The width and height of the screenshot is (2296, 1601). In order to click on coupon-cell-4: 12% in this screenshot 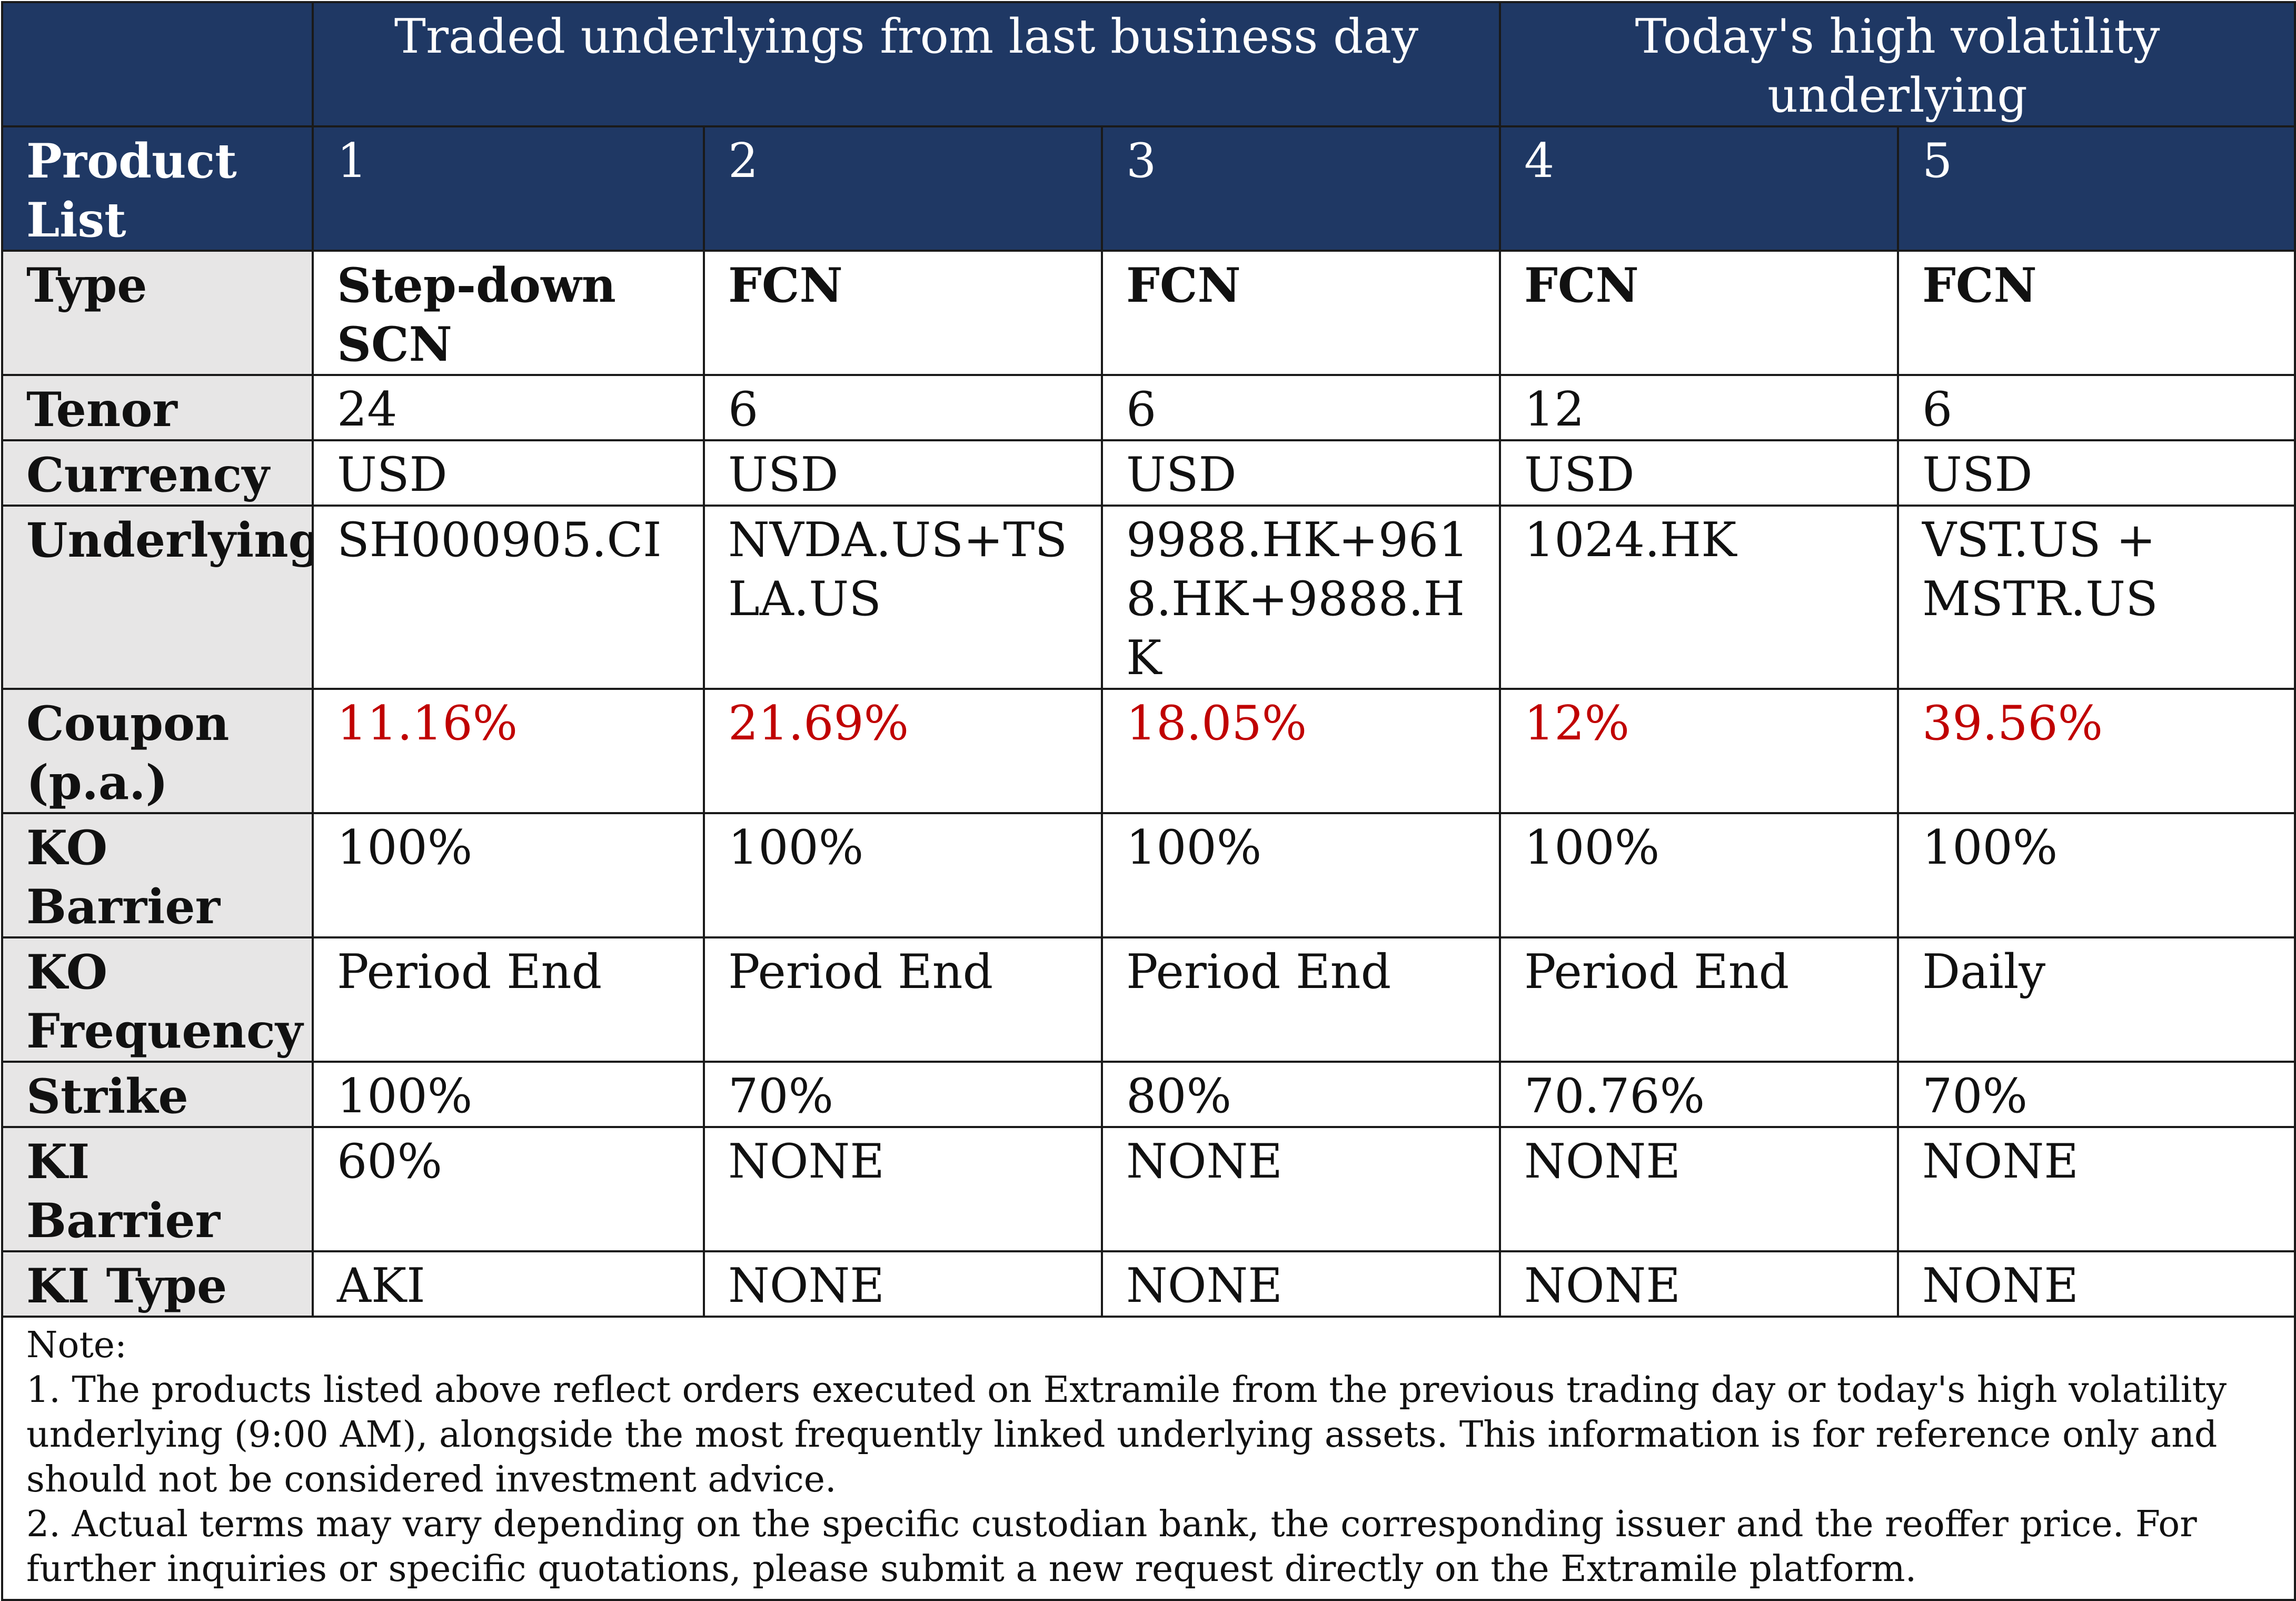, I will do `click(1699, 751)`.